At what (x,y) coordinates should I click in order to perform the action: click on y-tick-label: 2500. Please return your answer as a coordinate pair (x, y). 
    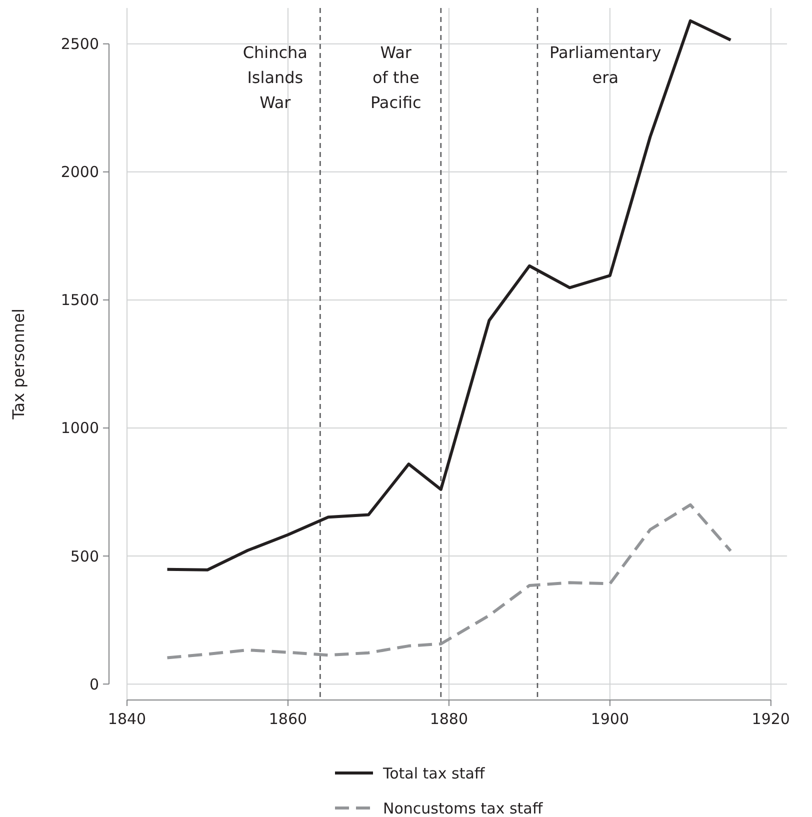
    Looking at the image, I should click on (79, 44).